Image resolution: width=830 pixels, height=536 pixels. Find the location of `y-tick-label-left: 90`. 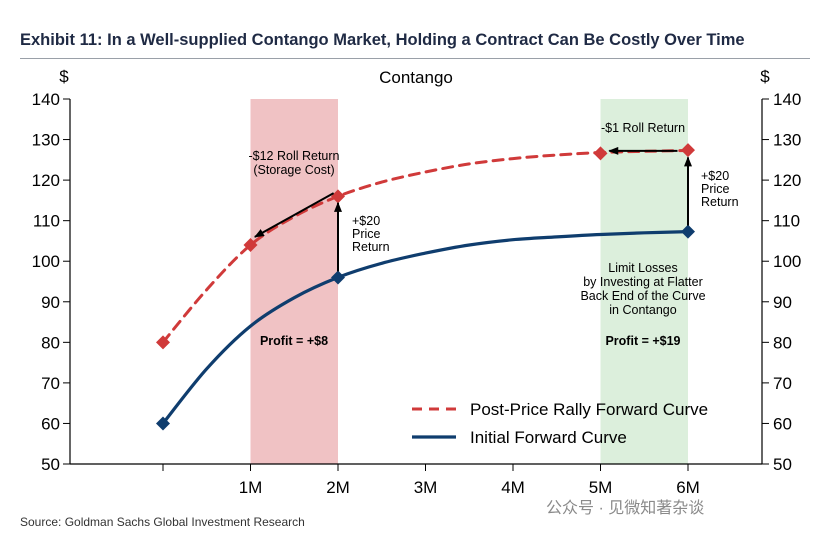

y-tick-label-left: 90 is located at coordinates (50, 302).